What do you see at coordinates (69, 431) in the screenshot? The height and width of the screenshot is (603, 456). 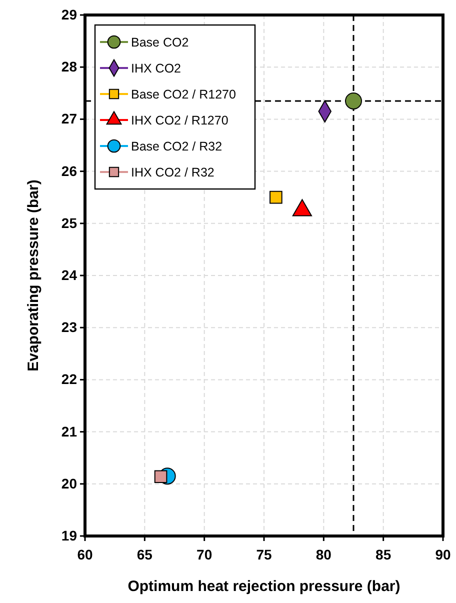 I see `y-tick-label: 21` at bounding box center [69, 431].